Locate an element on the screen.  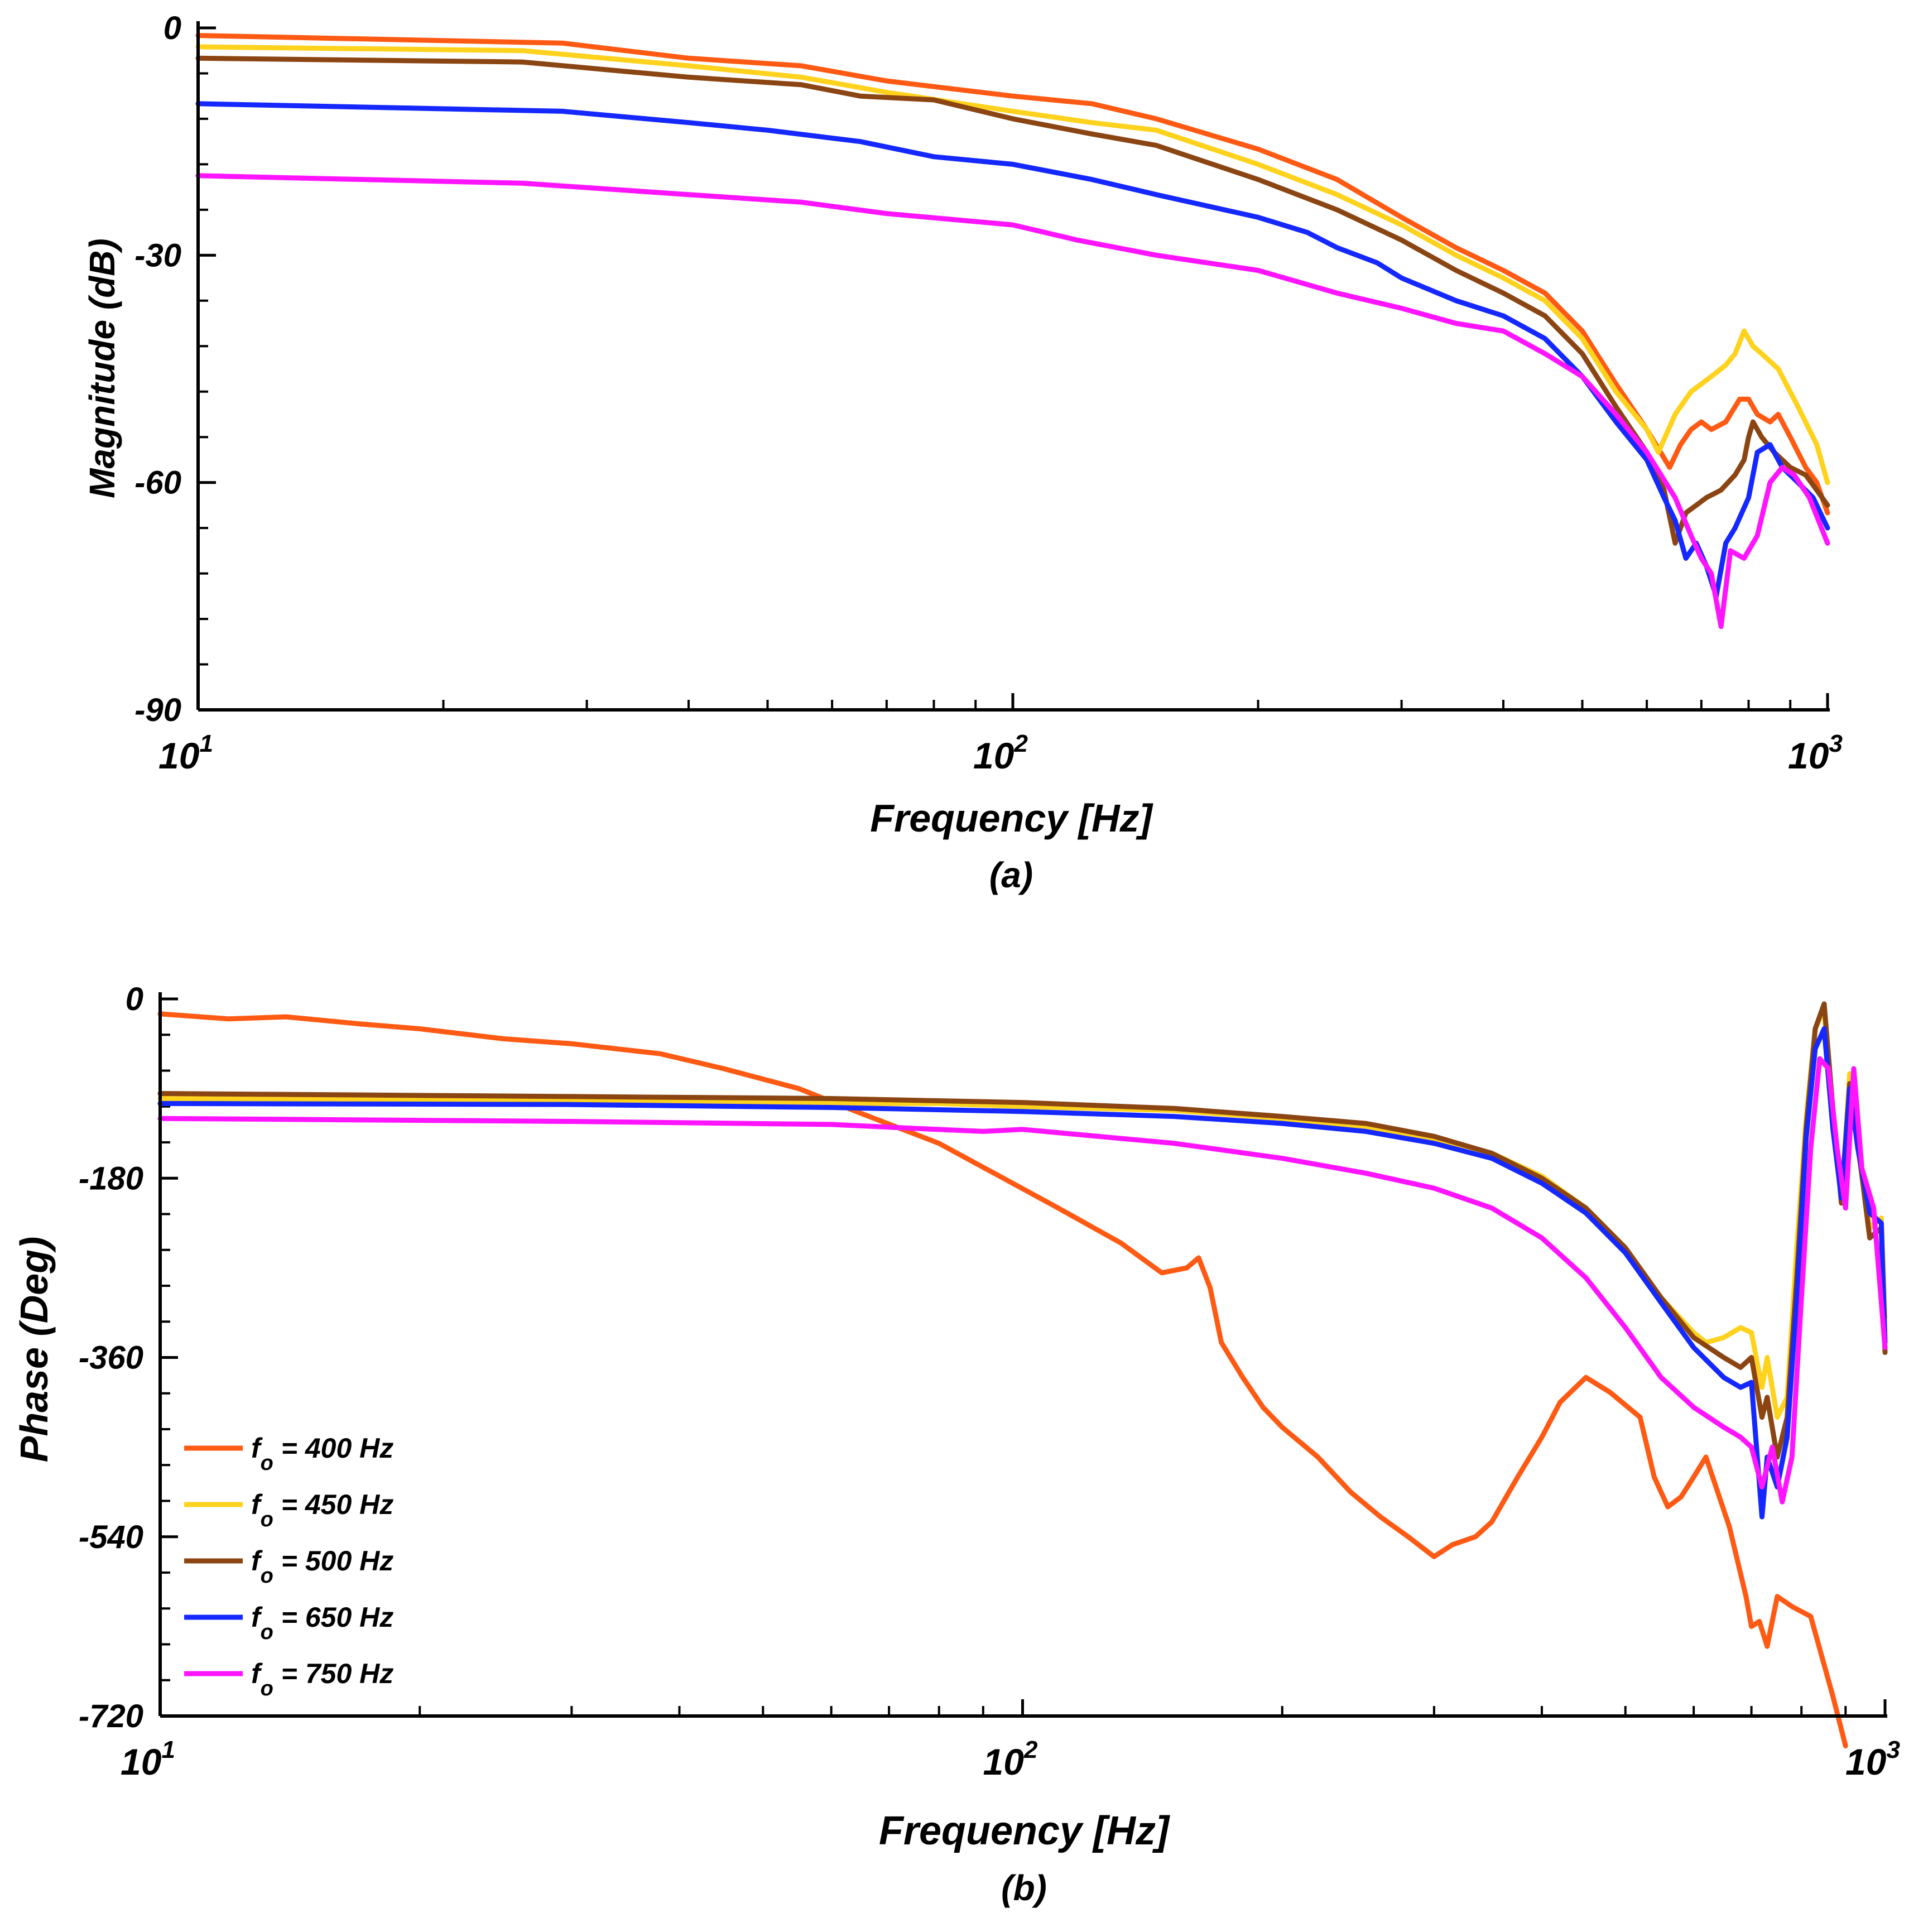
legend-label-2: fo = 450 Hz is located at coordinates (322, 1510).